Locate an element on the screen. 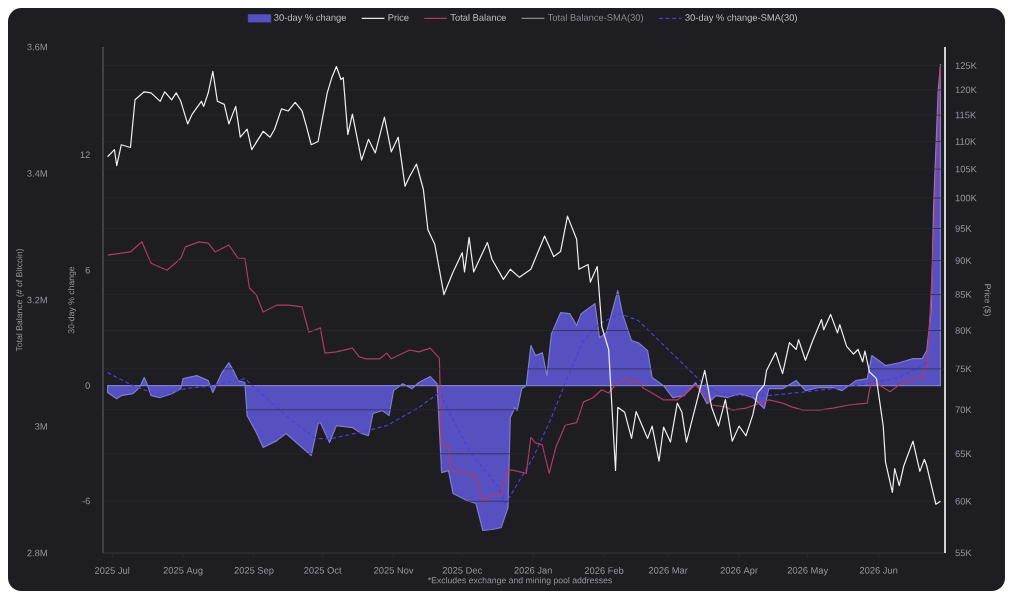 The width and height of the screenshot is (1012, 597). y2-tick-label: 3.2M is located at coordinates (37, 300).